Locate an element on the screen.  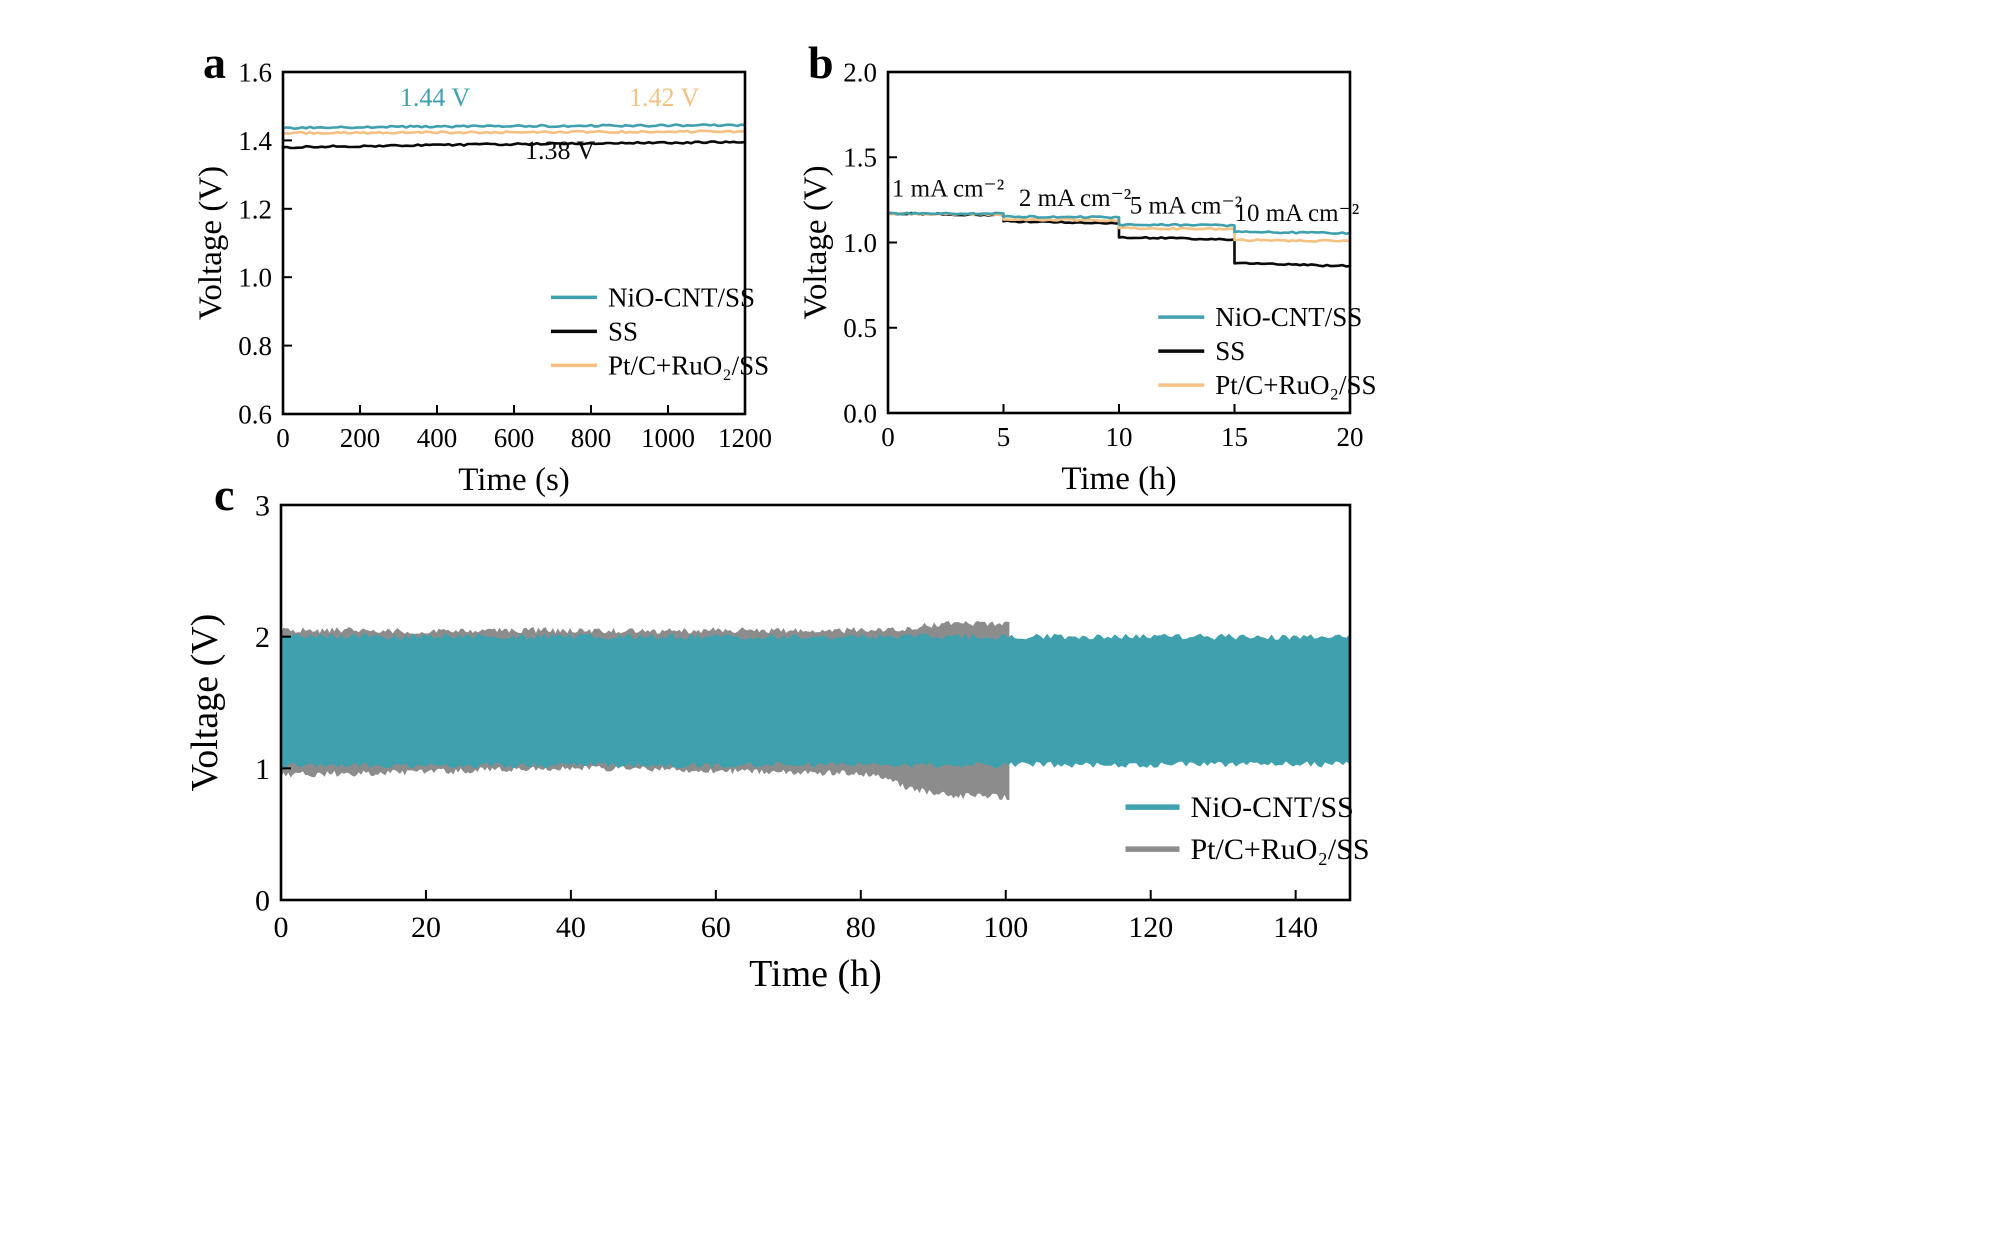
y-tick-label: 0.5 is located at coordinates (860, 328).